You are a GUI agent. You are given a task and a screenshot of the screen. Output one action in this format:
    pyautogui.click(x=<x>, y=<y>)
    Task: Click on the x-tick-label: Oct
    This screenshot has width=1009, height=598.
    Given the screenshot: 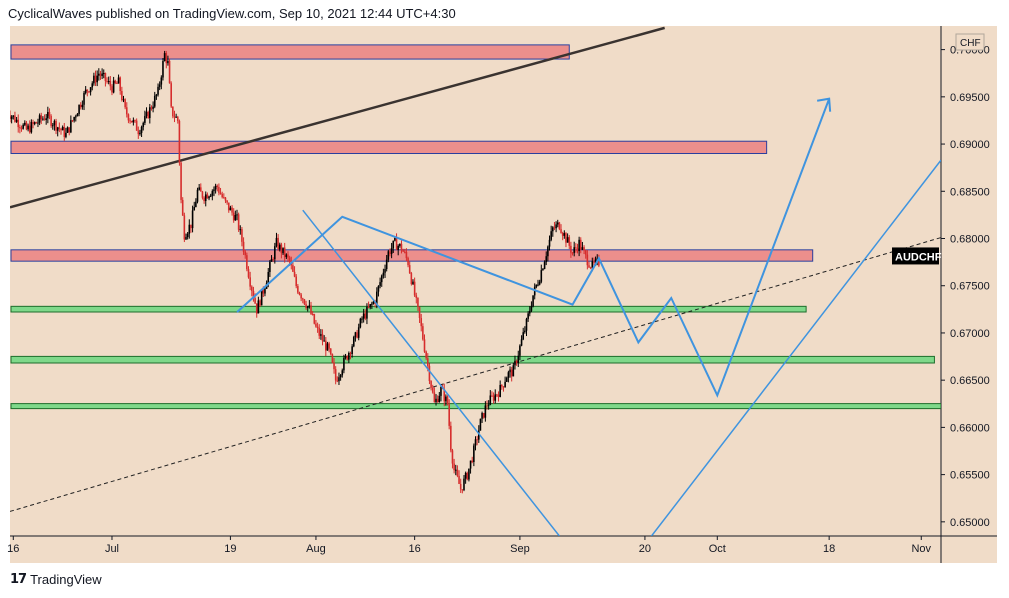 What is the action you would take?
    pyautogui.click(x=717, y=549)
    